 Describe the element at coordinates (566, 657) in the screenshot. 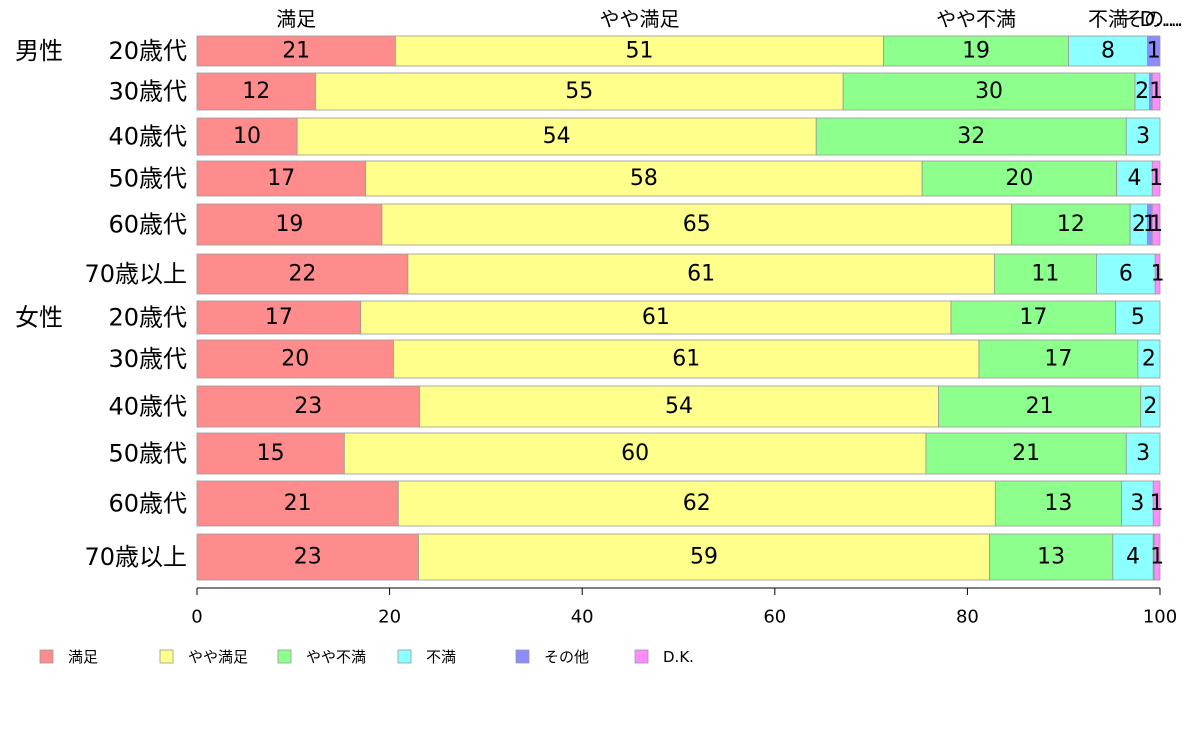

I see `legend-label: その他` at that location.